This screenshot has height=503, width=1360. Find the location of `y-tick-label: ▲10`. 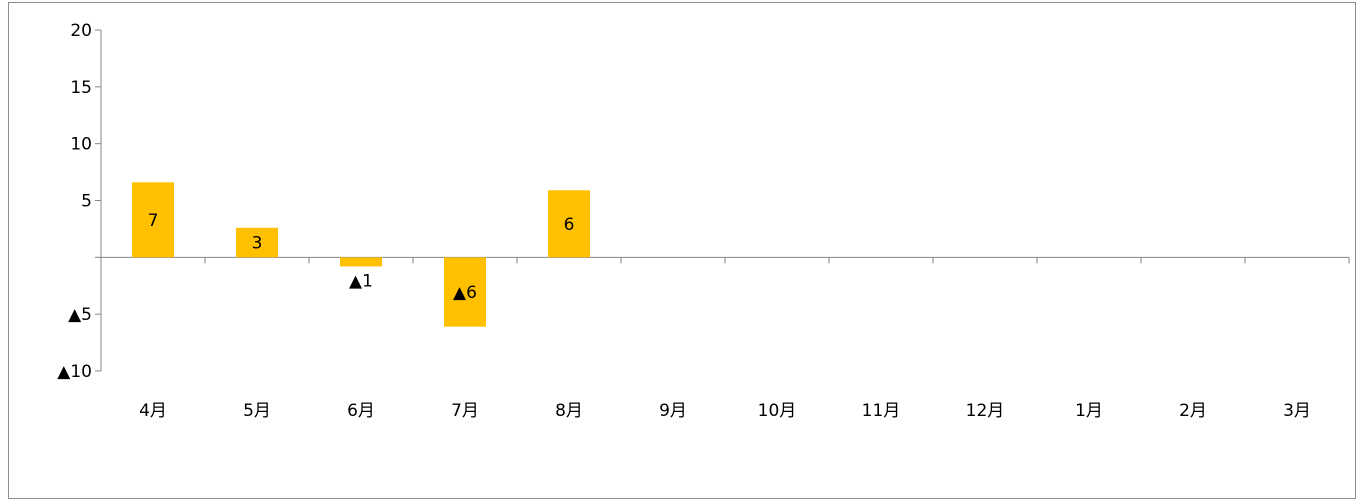

y-tick-label: ▲10 is located at coordinates (74, 372).